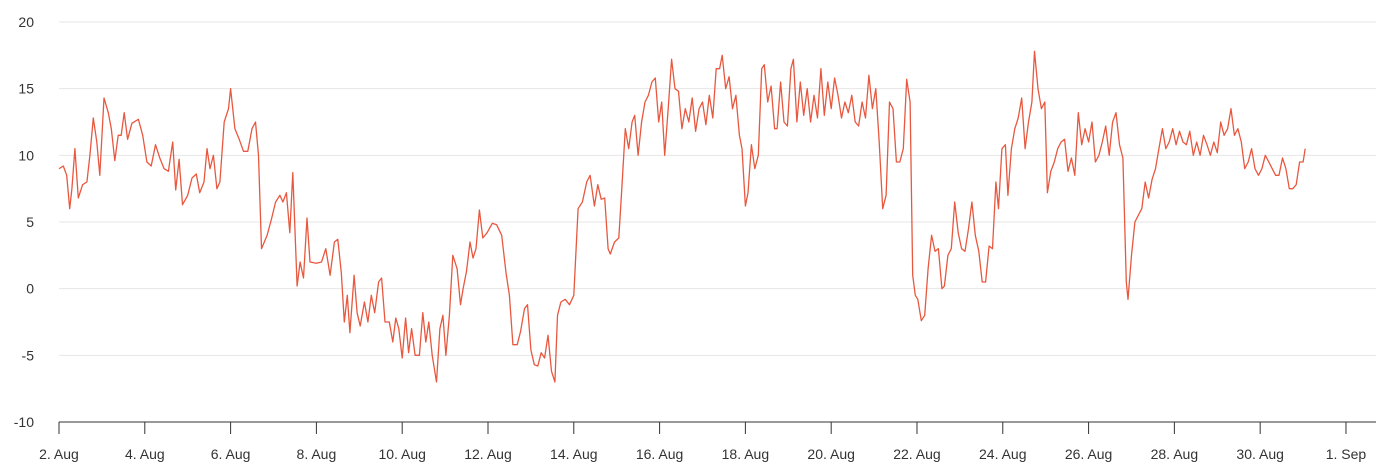 Image resolution: width=1387 pixels, height=474 pixels. Describe the element at coordinates (231, 454) in the screenshot. I see `x-tick-label: 6. Aug` at that location.